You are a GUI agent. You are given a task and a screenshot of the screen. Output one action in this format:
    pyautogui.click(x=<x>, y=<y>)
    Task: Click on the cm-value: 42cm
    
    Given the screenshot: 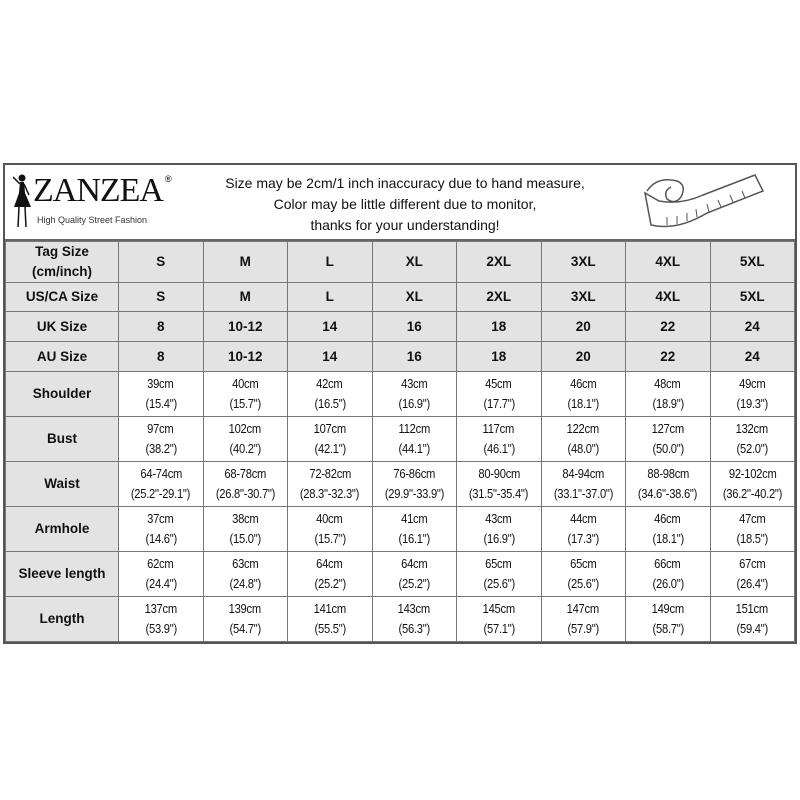 What is the action you would take?
    pyautogui.click(x=330, y=383)
    